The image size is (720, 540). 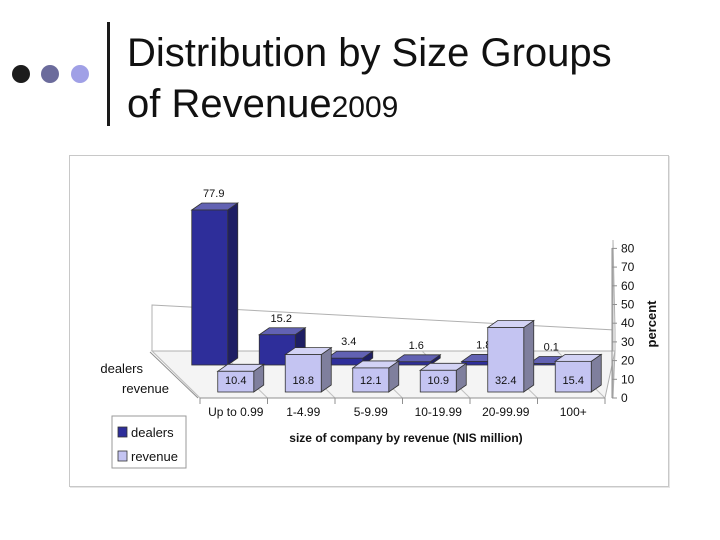 I want to click on data-label-revenue-2: 12.1, so click(x=370, y=381).